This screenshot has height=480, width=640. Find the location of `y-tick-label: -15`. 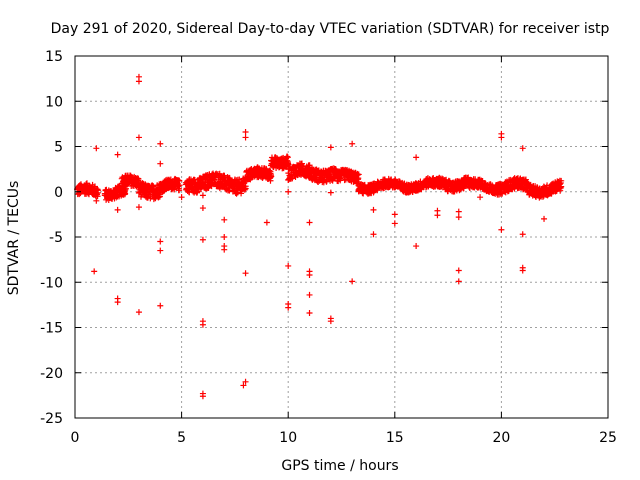

y-tick-label: -15 is located at coordinates (51, 329).